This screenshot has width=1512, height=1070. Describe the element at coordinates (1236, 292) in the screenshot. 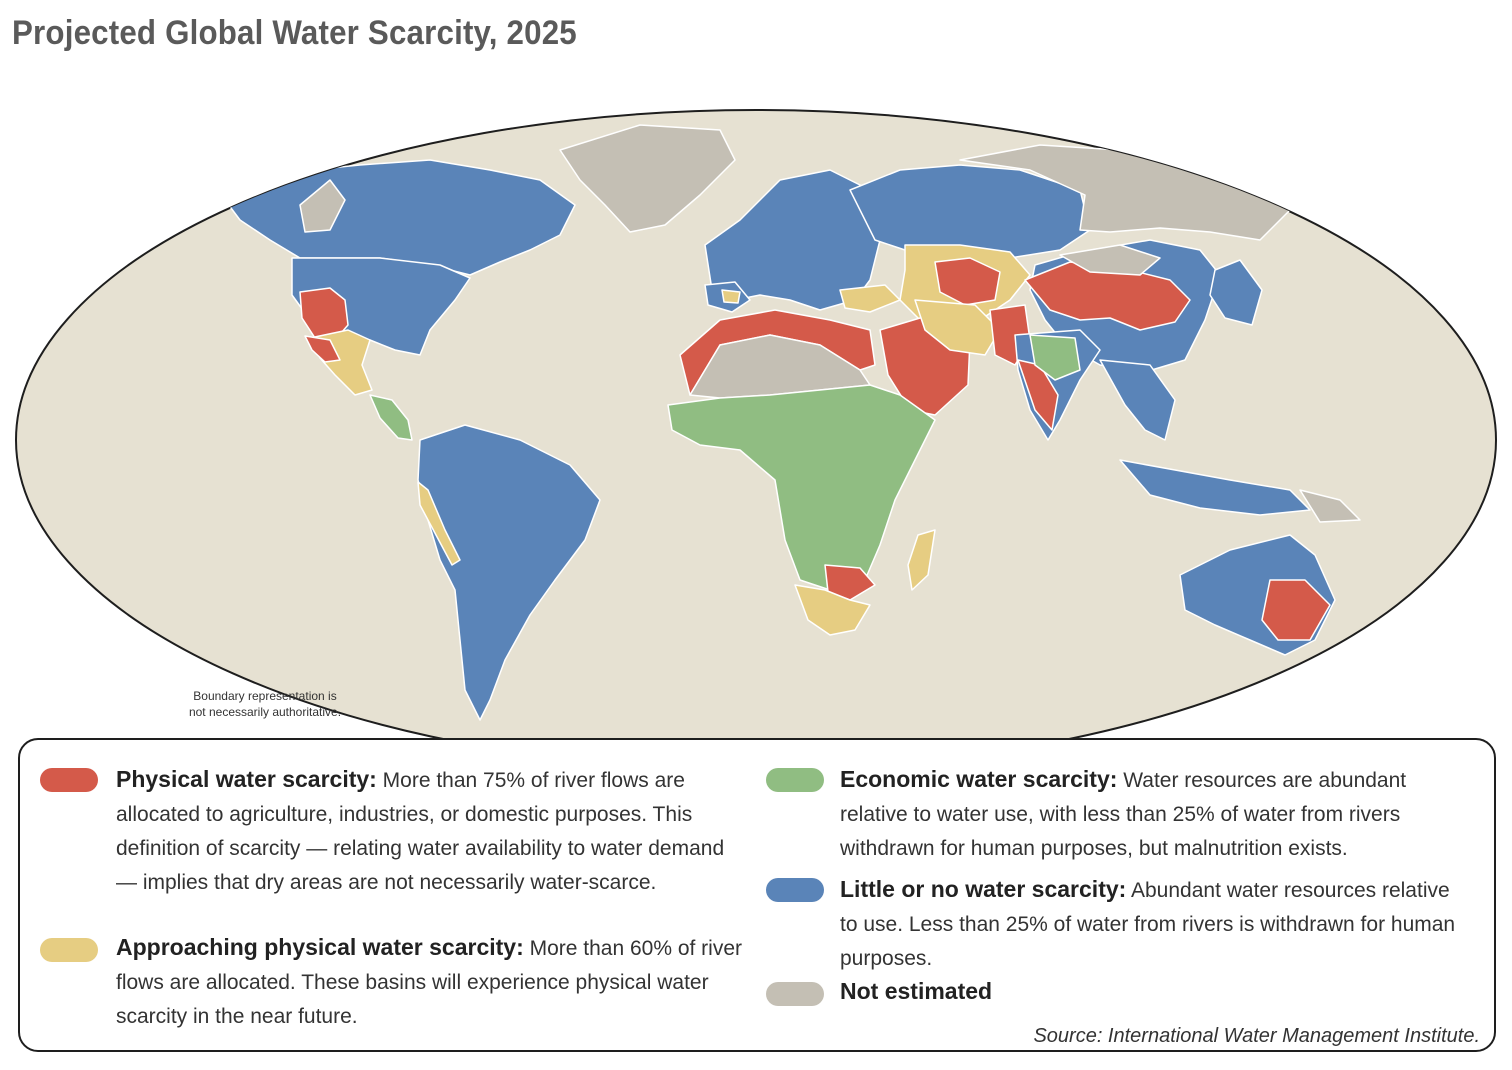

I see `region-korea-japan` at that location.